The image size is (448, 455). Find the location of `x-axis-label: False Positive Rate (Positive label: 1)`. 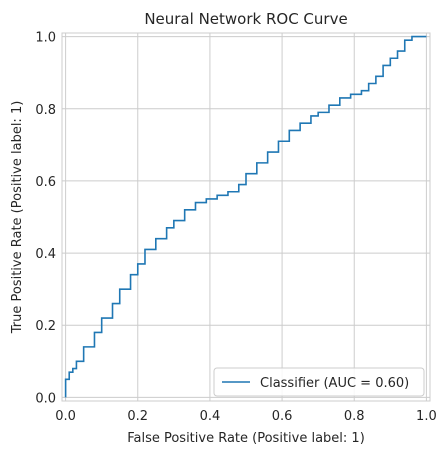

x-axis-label: False Positive Rate (Positive label: 1) is located at coordinates (246, 438).